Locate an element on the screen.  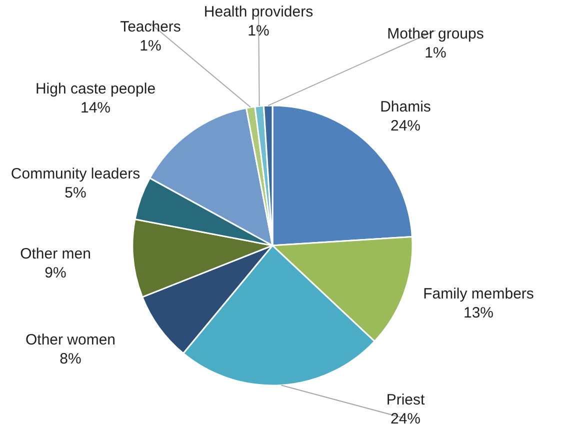
data-label: 8% is located at coordinates (71, 359).